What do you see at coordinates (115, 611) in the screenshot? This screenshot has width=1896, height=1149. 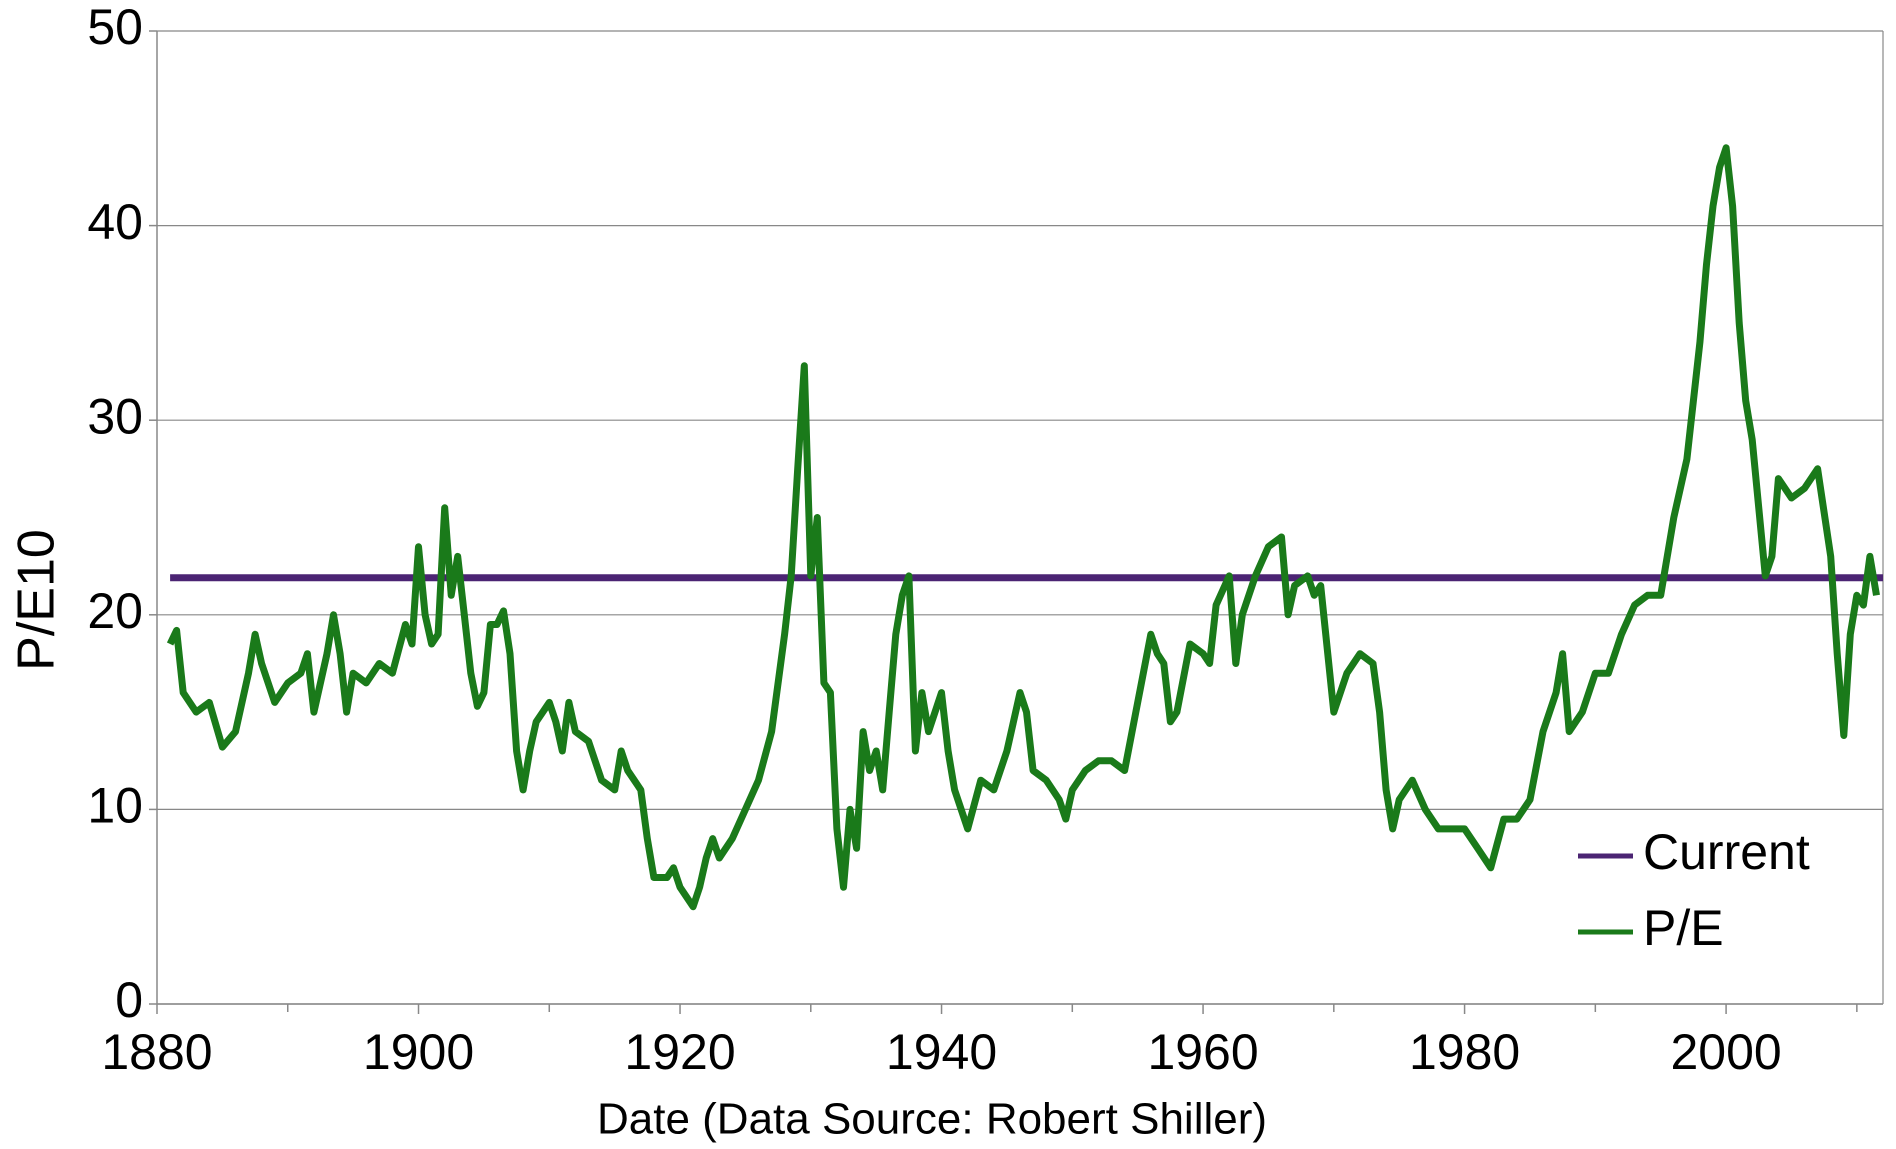 I see `y-tick-label: 20` at bounding box center [115, 611].